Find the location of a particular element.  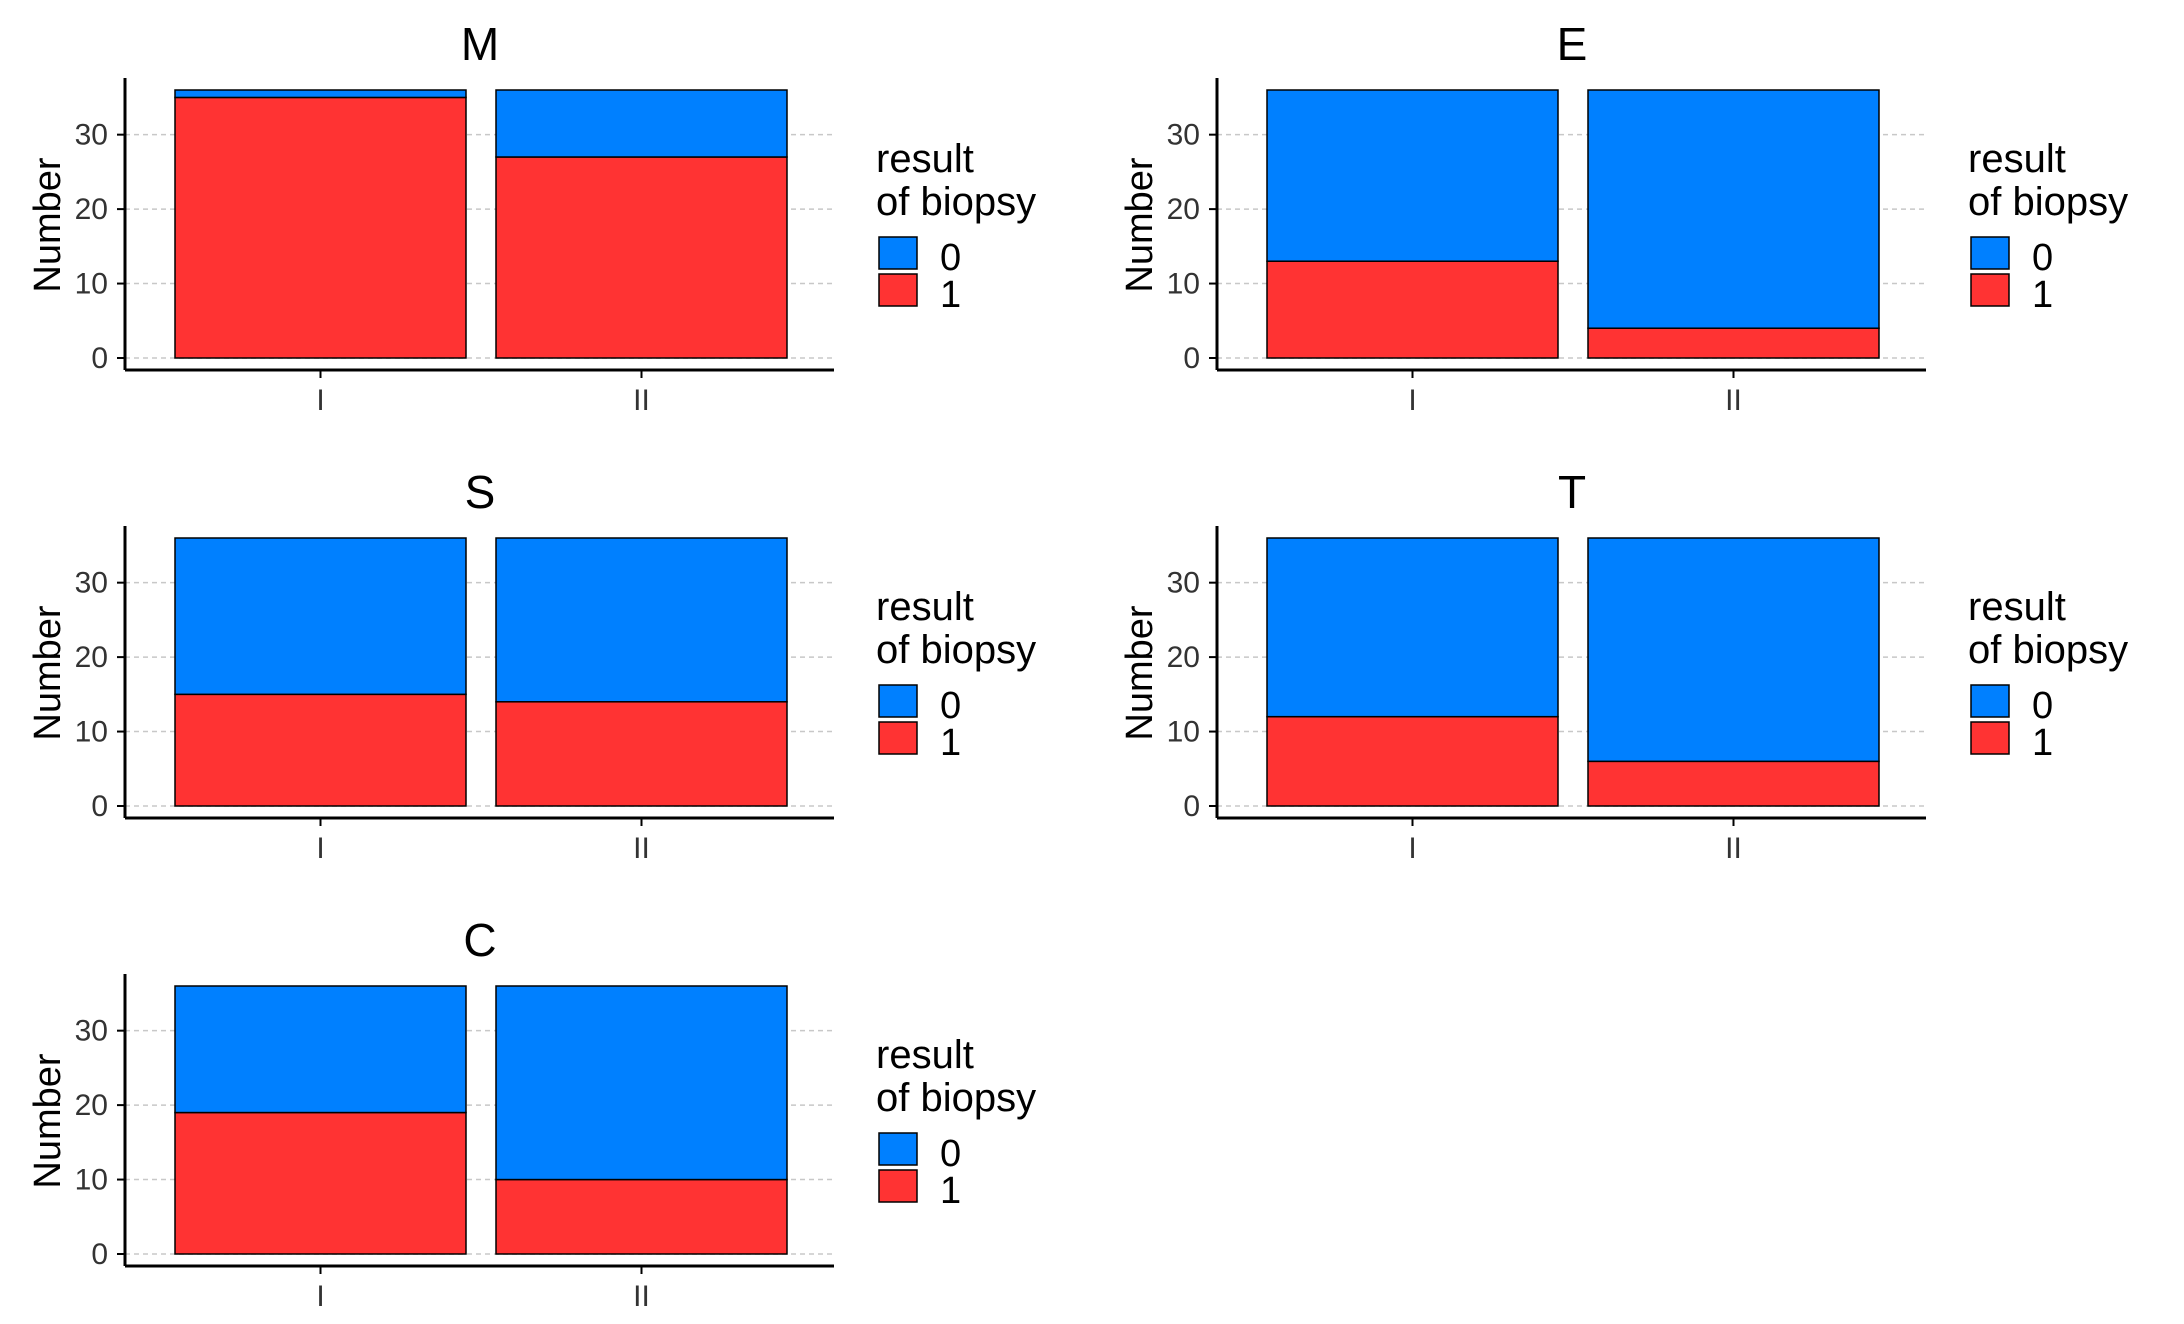

panel-title: S is located at coordinates (480, 492).